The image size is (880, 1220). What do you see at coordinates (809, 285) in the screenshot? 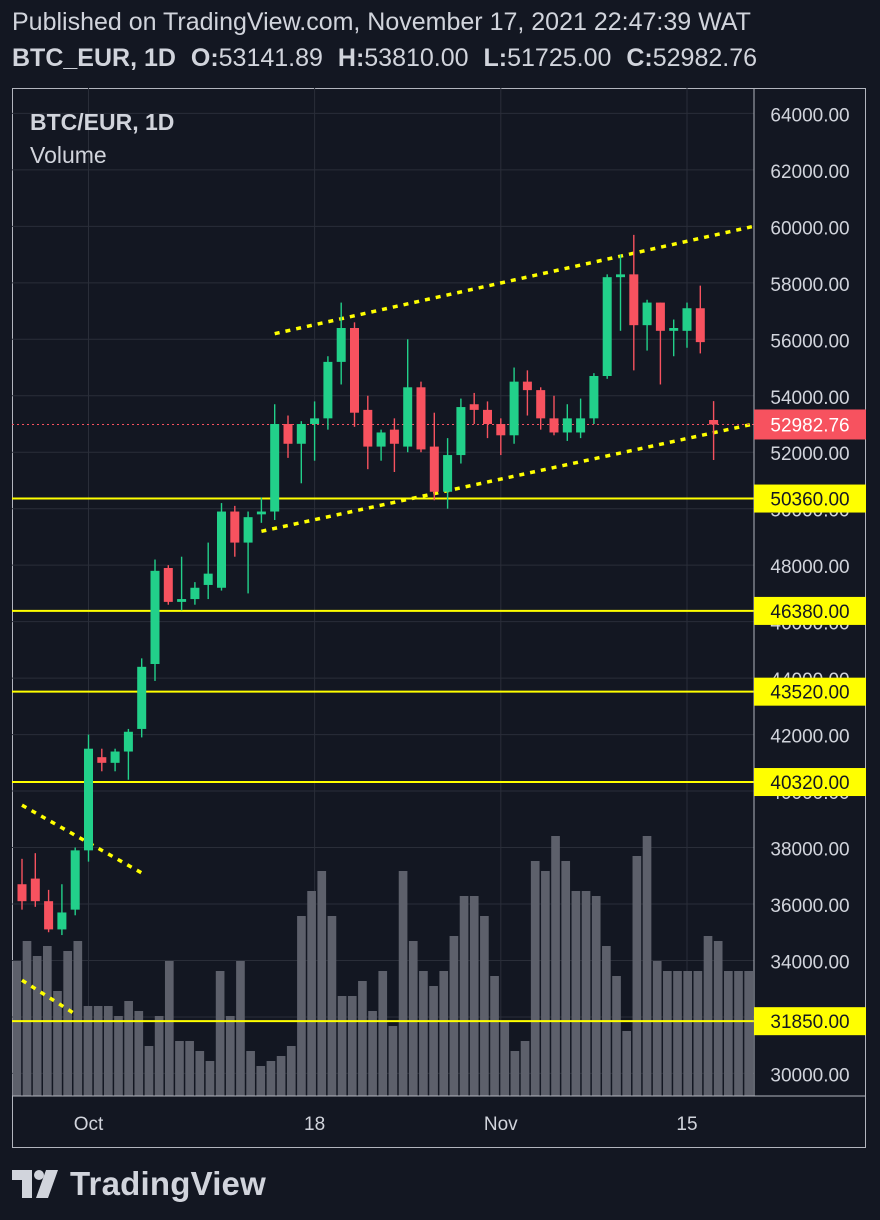
I see `y-tick-label: 58000.00` at bounding box center [809, 285].